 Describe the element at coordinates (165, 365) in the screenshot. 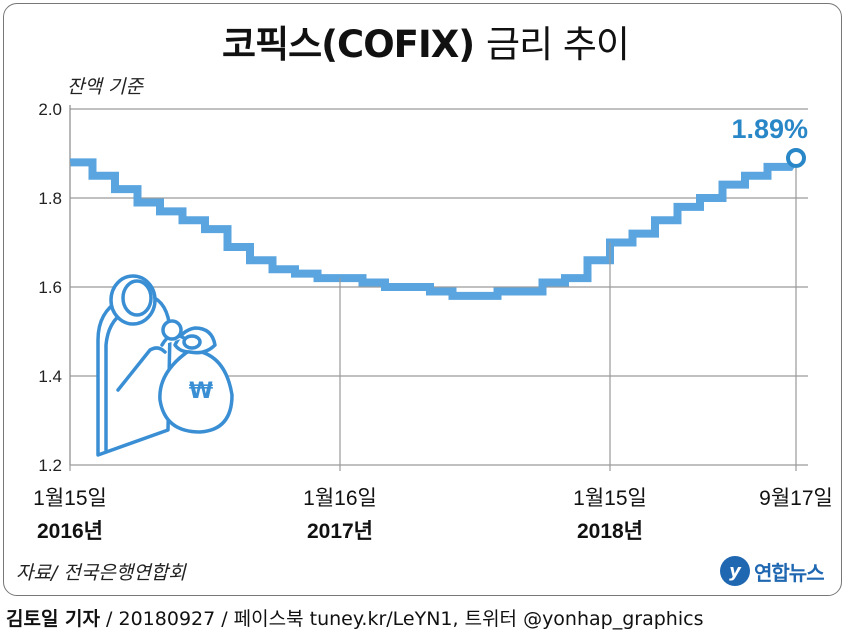

I see `money-bag-person-icon: ₩` at that location.